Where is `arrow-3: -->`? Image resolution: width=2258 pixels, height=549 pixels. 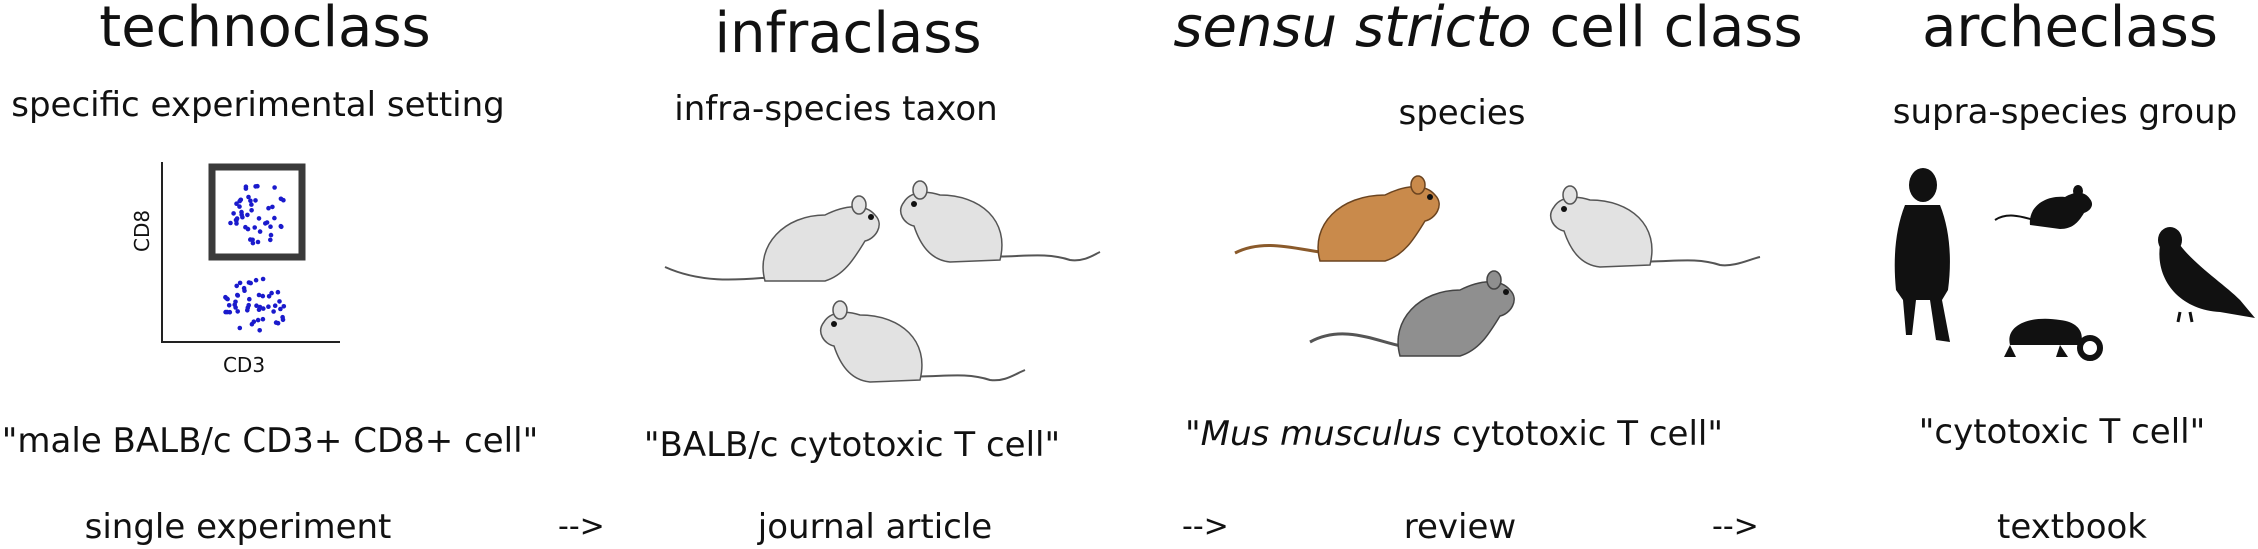 arrow-3: --> is located at coordinates (1735, 526).